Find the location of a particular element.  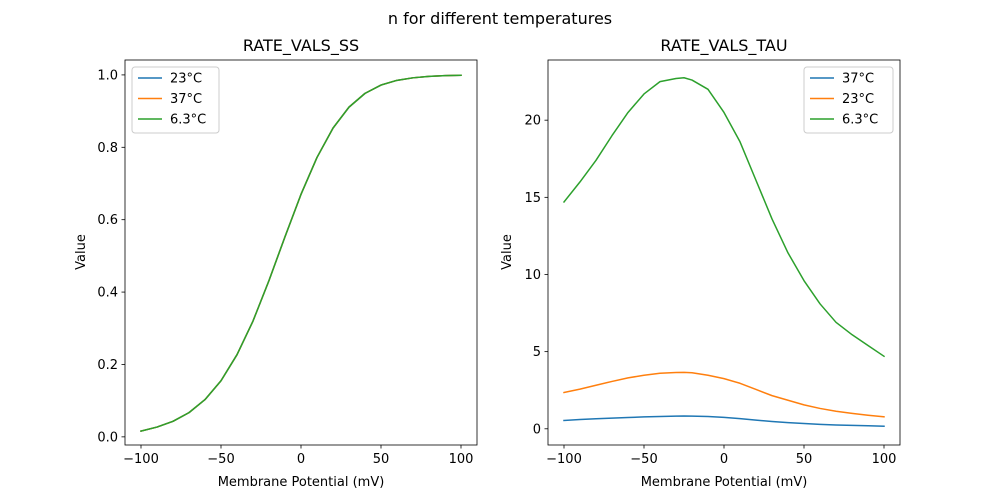

y-tick-label: 0.0 is located at coordinates (107, 437).